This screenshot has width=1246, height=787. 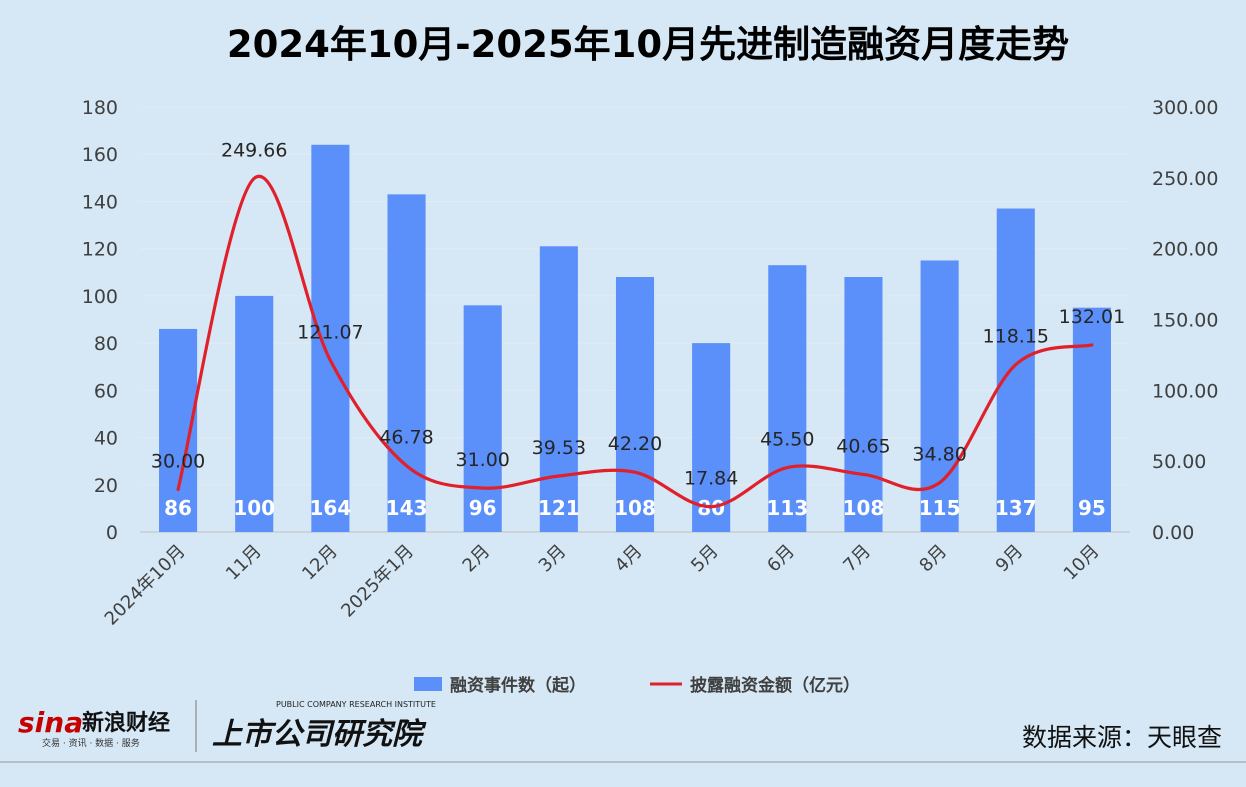 What do you see at coordinates (1179, 462) in the screenshot?
I see `y-right-tick-label: 50.00` at bounding box center [1179, 462].